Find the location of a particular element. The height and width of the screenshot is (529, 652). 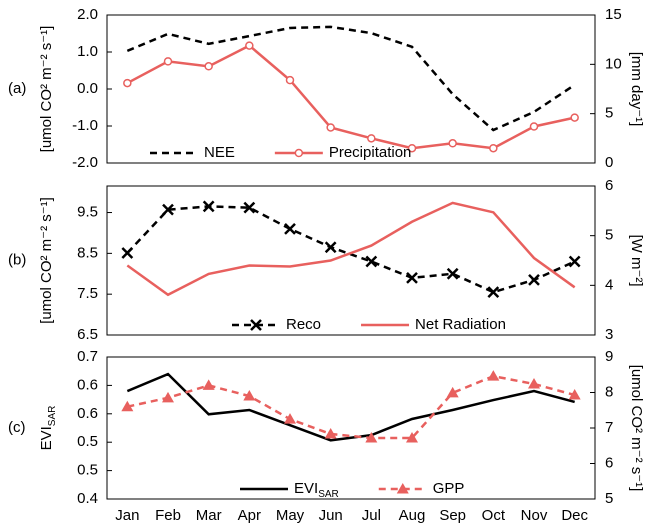

x-tick-label: Mar is located at coordinates (209, 515).